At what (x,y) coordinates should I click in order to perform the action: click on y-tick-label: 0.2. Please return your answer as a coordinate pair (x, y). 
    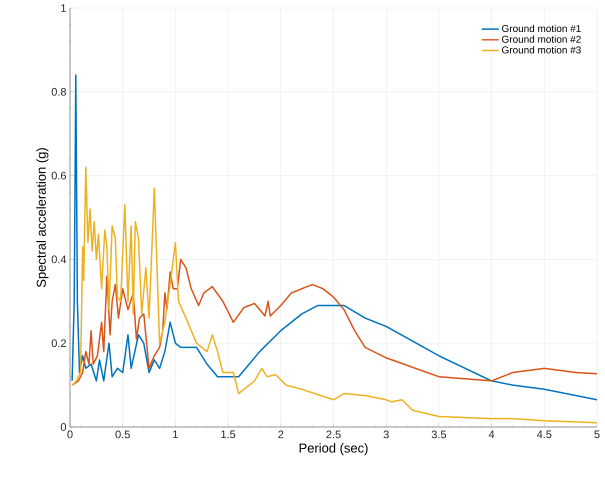
    Looking at the image, I should click on (59, 343).